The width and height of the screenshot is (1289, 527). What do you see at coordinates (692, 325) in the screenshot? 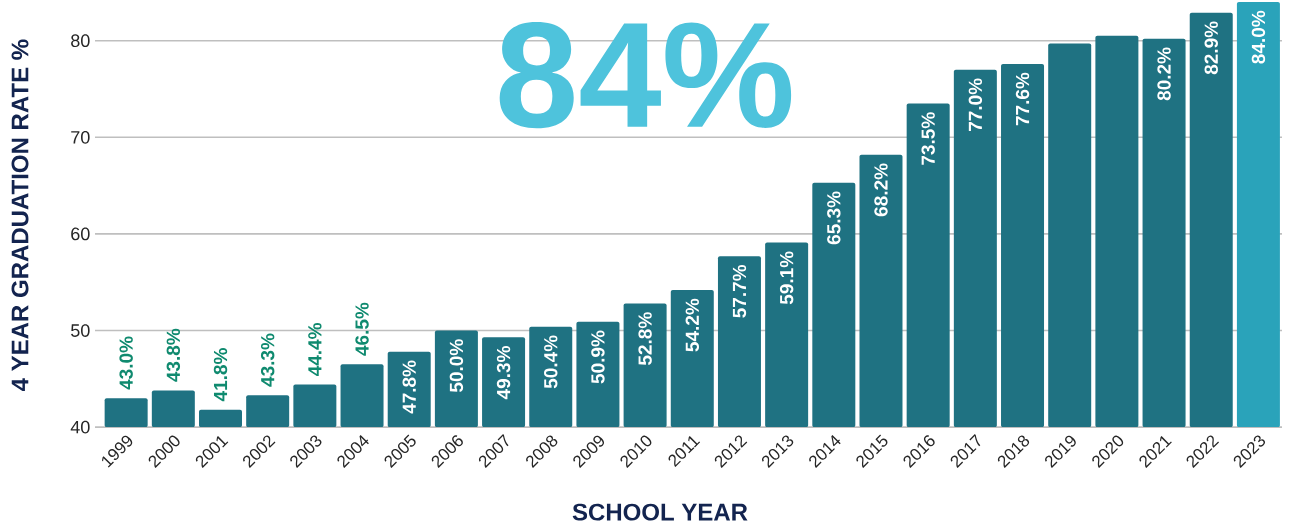
I see `data-label: 54.2%` at bounding box center [692, 325].